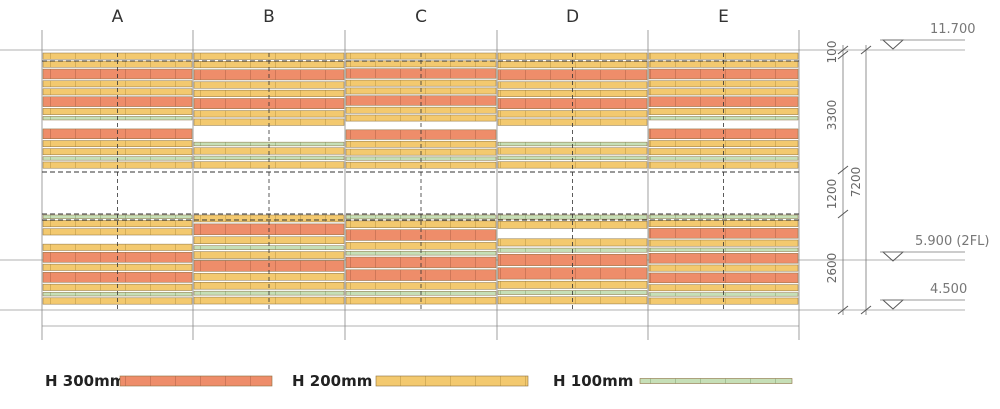 The height and width of the screenshot is (409, 1000). I want to click on legend-label: H 200mm, so click(332, 381).